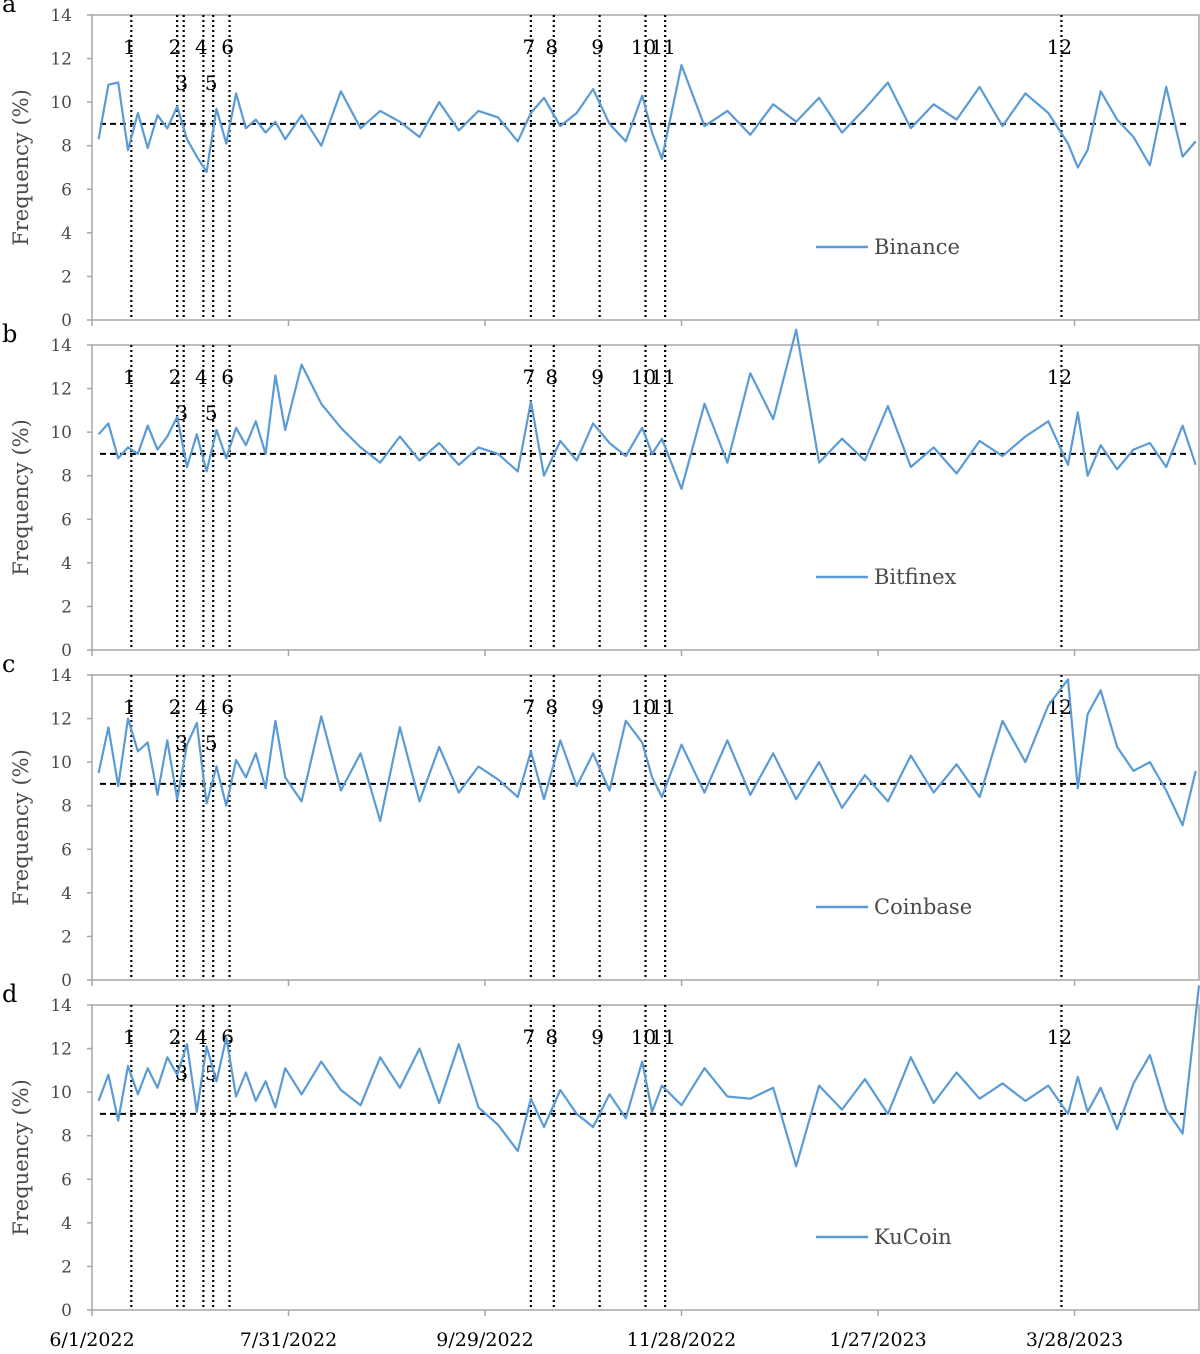  What do you see at coordinates (201, 377) in the screenshot?
I see `panel-b-event-label: 4` at bounding box center [201, 377].